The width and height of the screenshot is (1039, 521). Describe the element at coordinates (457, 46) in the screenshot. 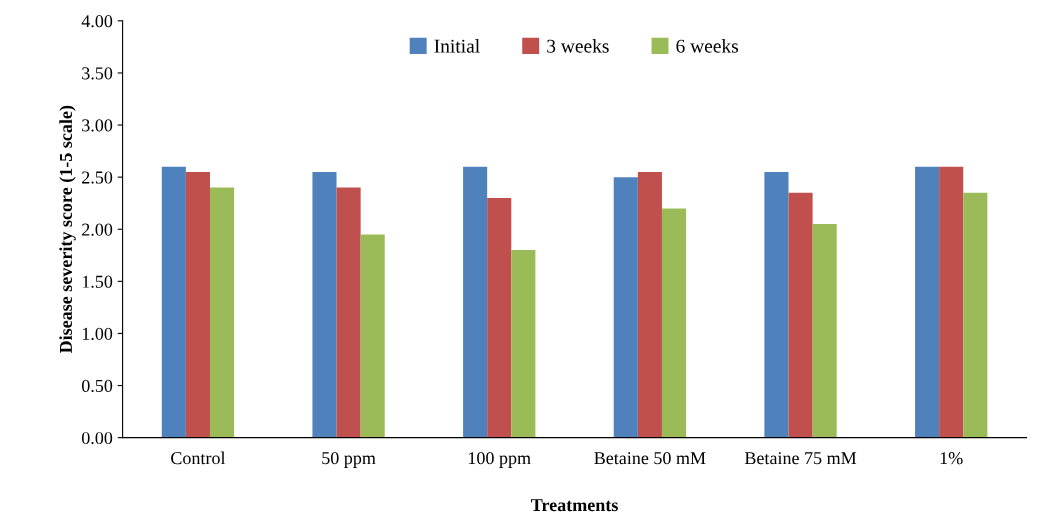

I see `legend-label: Initial` at that location.